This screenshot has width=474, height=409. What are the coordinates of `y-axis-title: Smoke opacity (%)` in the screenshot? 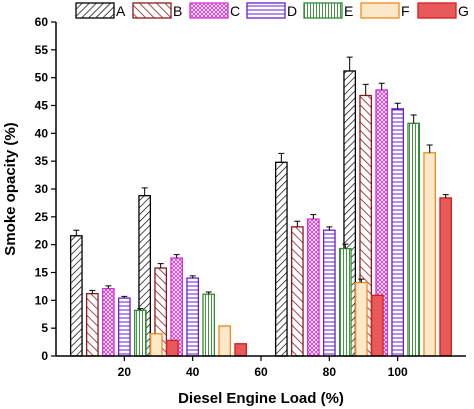 It's located at (10, 188).